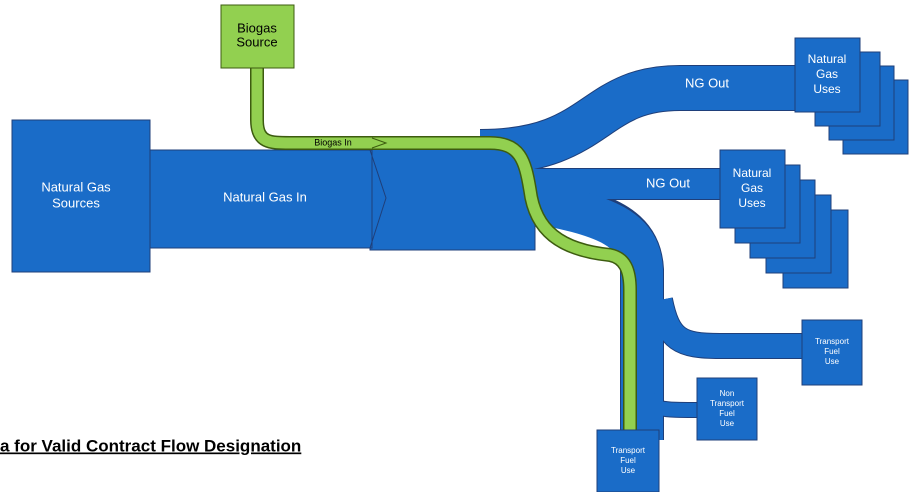 This screenshot has height=497, width=922. I want to click on heading: a for Valid Contract Flow Designation, so click(150, 445).